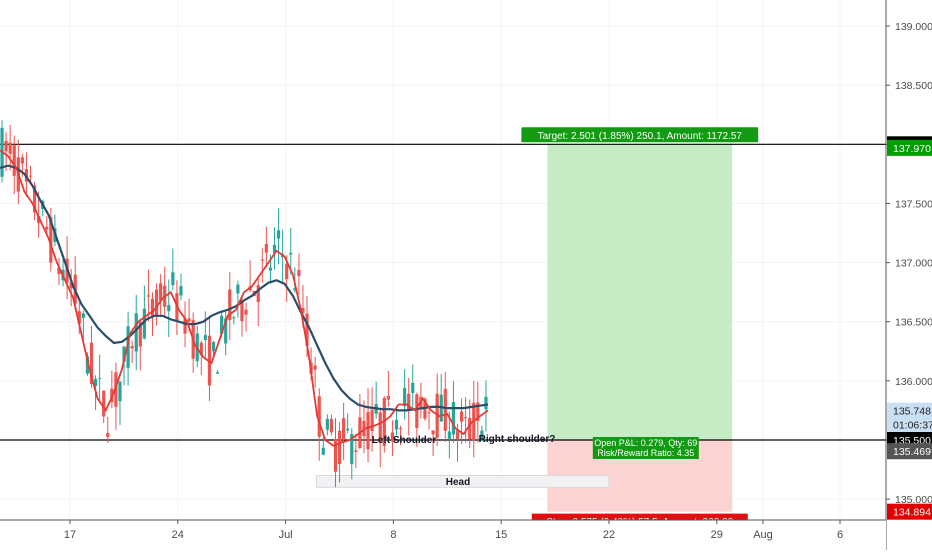  Describe the element at coordinates (178, 535) in the screenshot. I see `time-tick-label: 24` at that location.